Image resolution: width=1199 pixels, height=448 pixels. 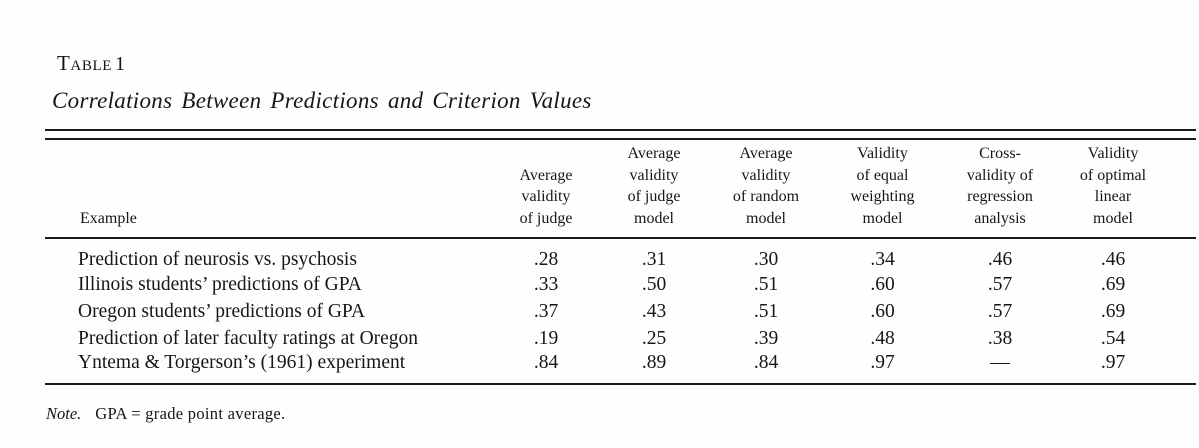 What do you see at coordinates (654, 191) in the screenshot?
I see `column-header-average-validity-of-judge-model: Average validity of judge model` at bounding box center [654, 191].